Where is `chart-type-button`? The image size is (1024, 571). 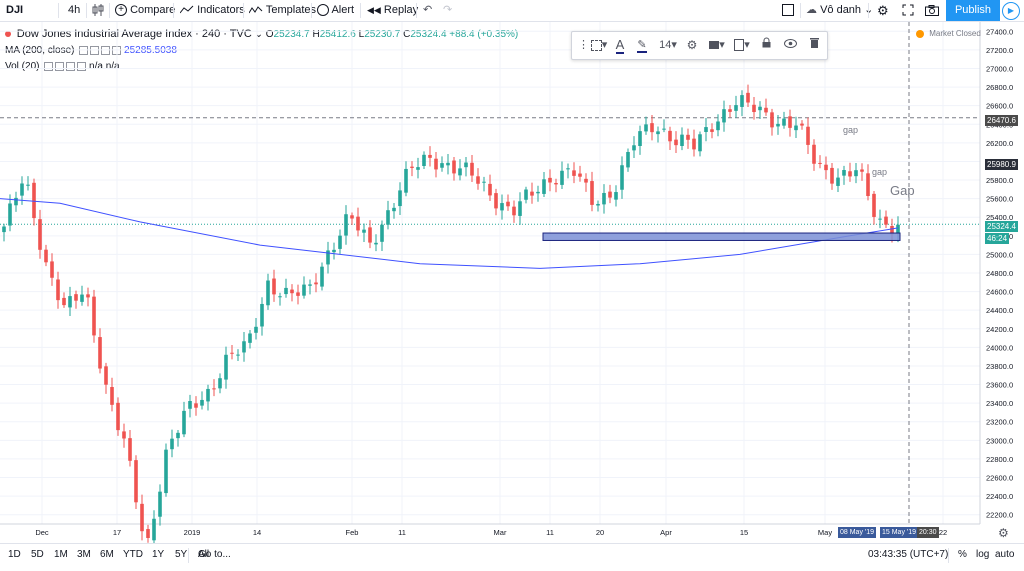
chart-type-button is located at coordinates (98, 10).